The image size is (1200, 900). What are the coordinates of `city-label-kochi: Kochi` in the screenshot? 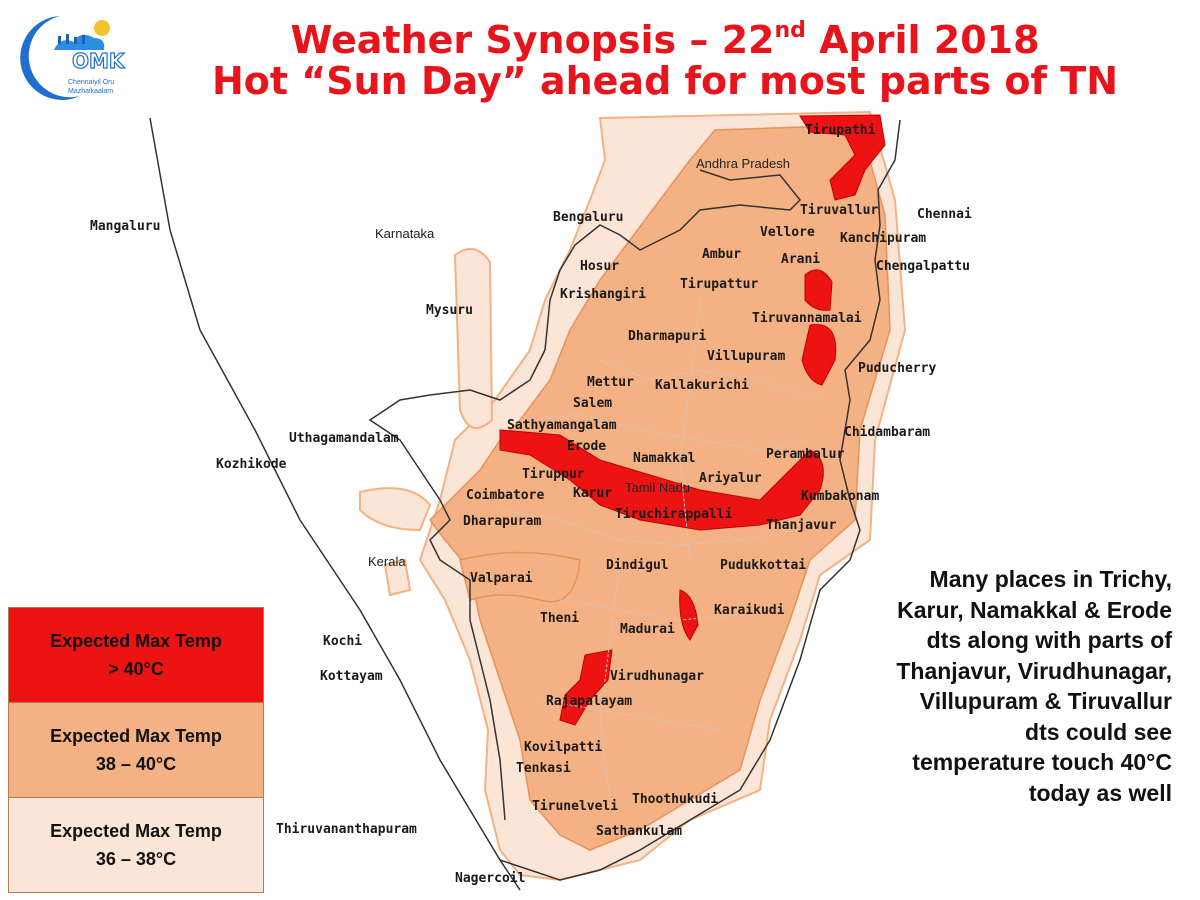 It's located at (342, 641).